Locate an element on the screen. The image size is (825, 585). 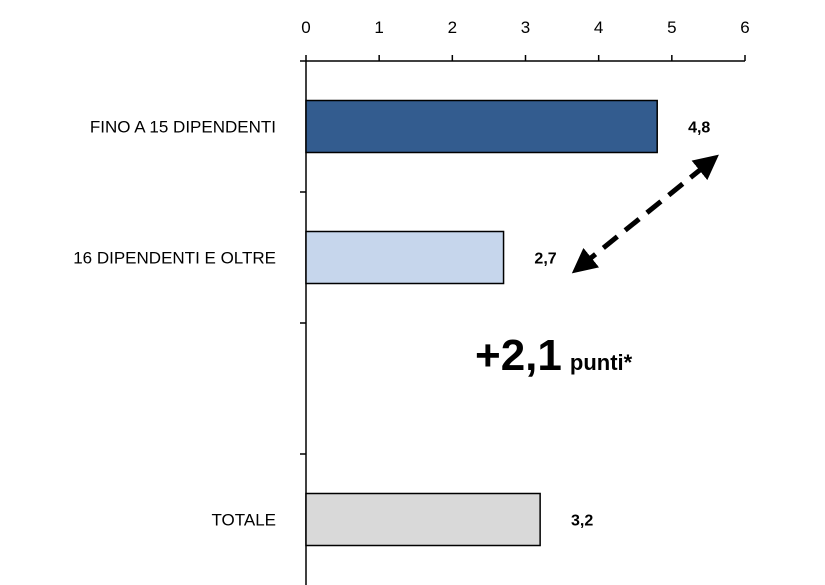
x-axis: 0 1 2 3 4 5 6 is located at coordinates (525, 40).